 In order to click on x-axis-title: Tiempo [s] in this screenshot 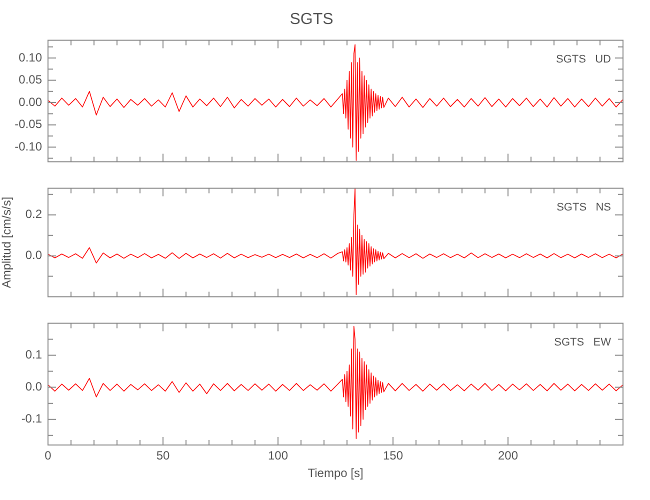, I will do `click(336, 473)`.